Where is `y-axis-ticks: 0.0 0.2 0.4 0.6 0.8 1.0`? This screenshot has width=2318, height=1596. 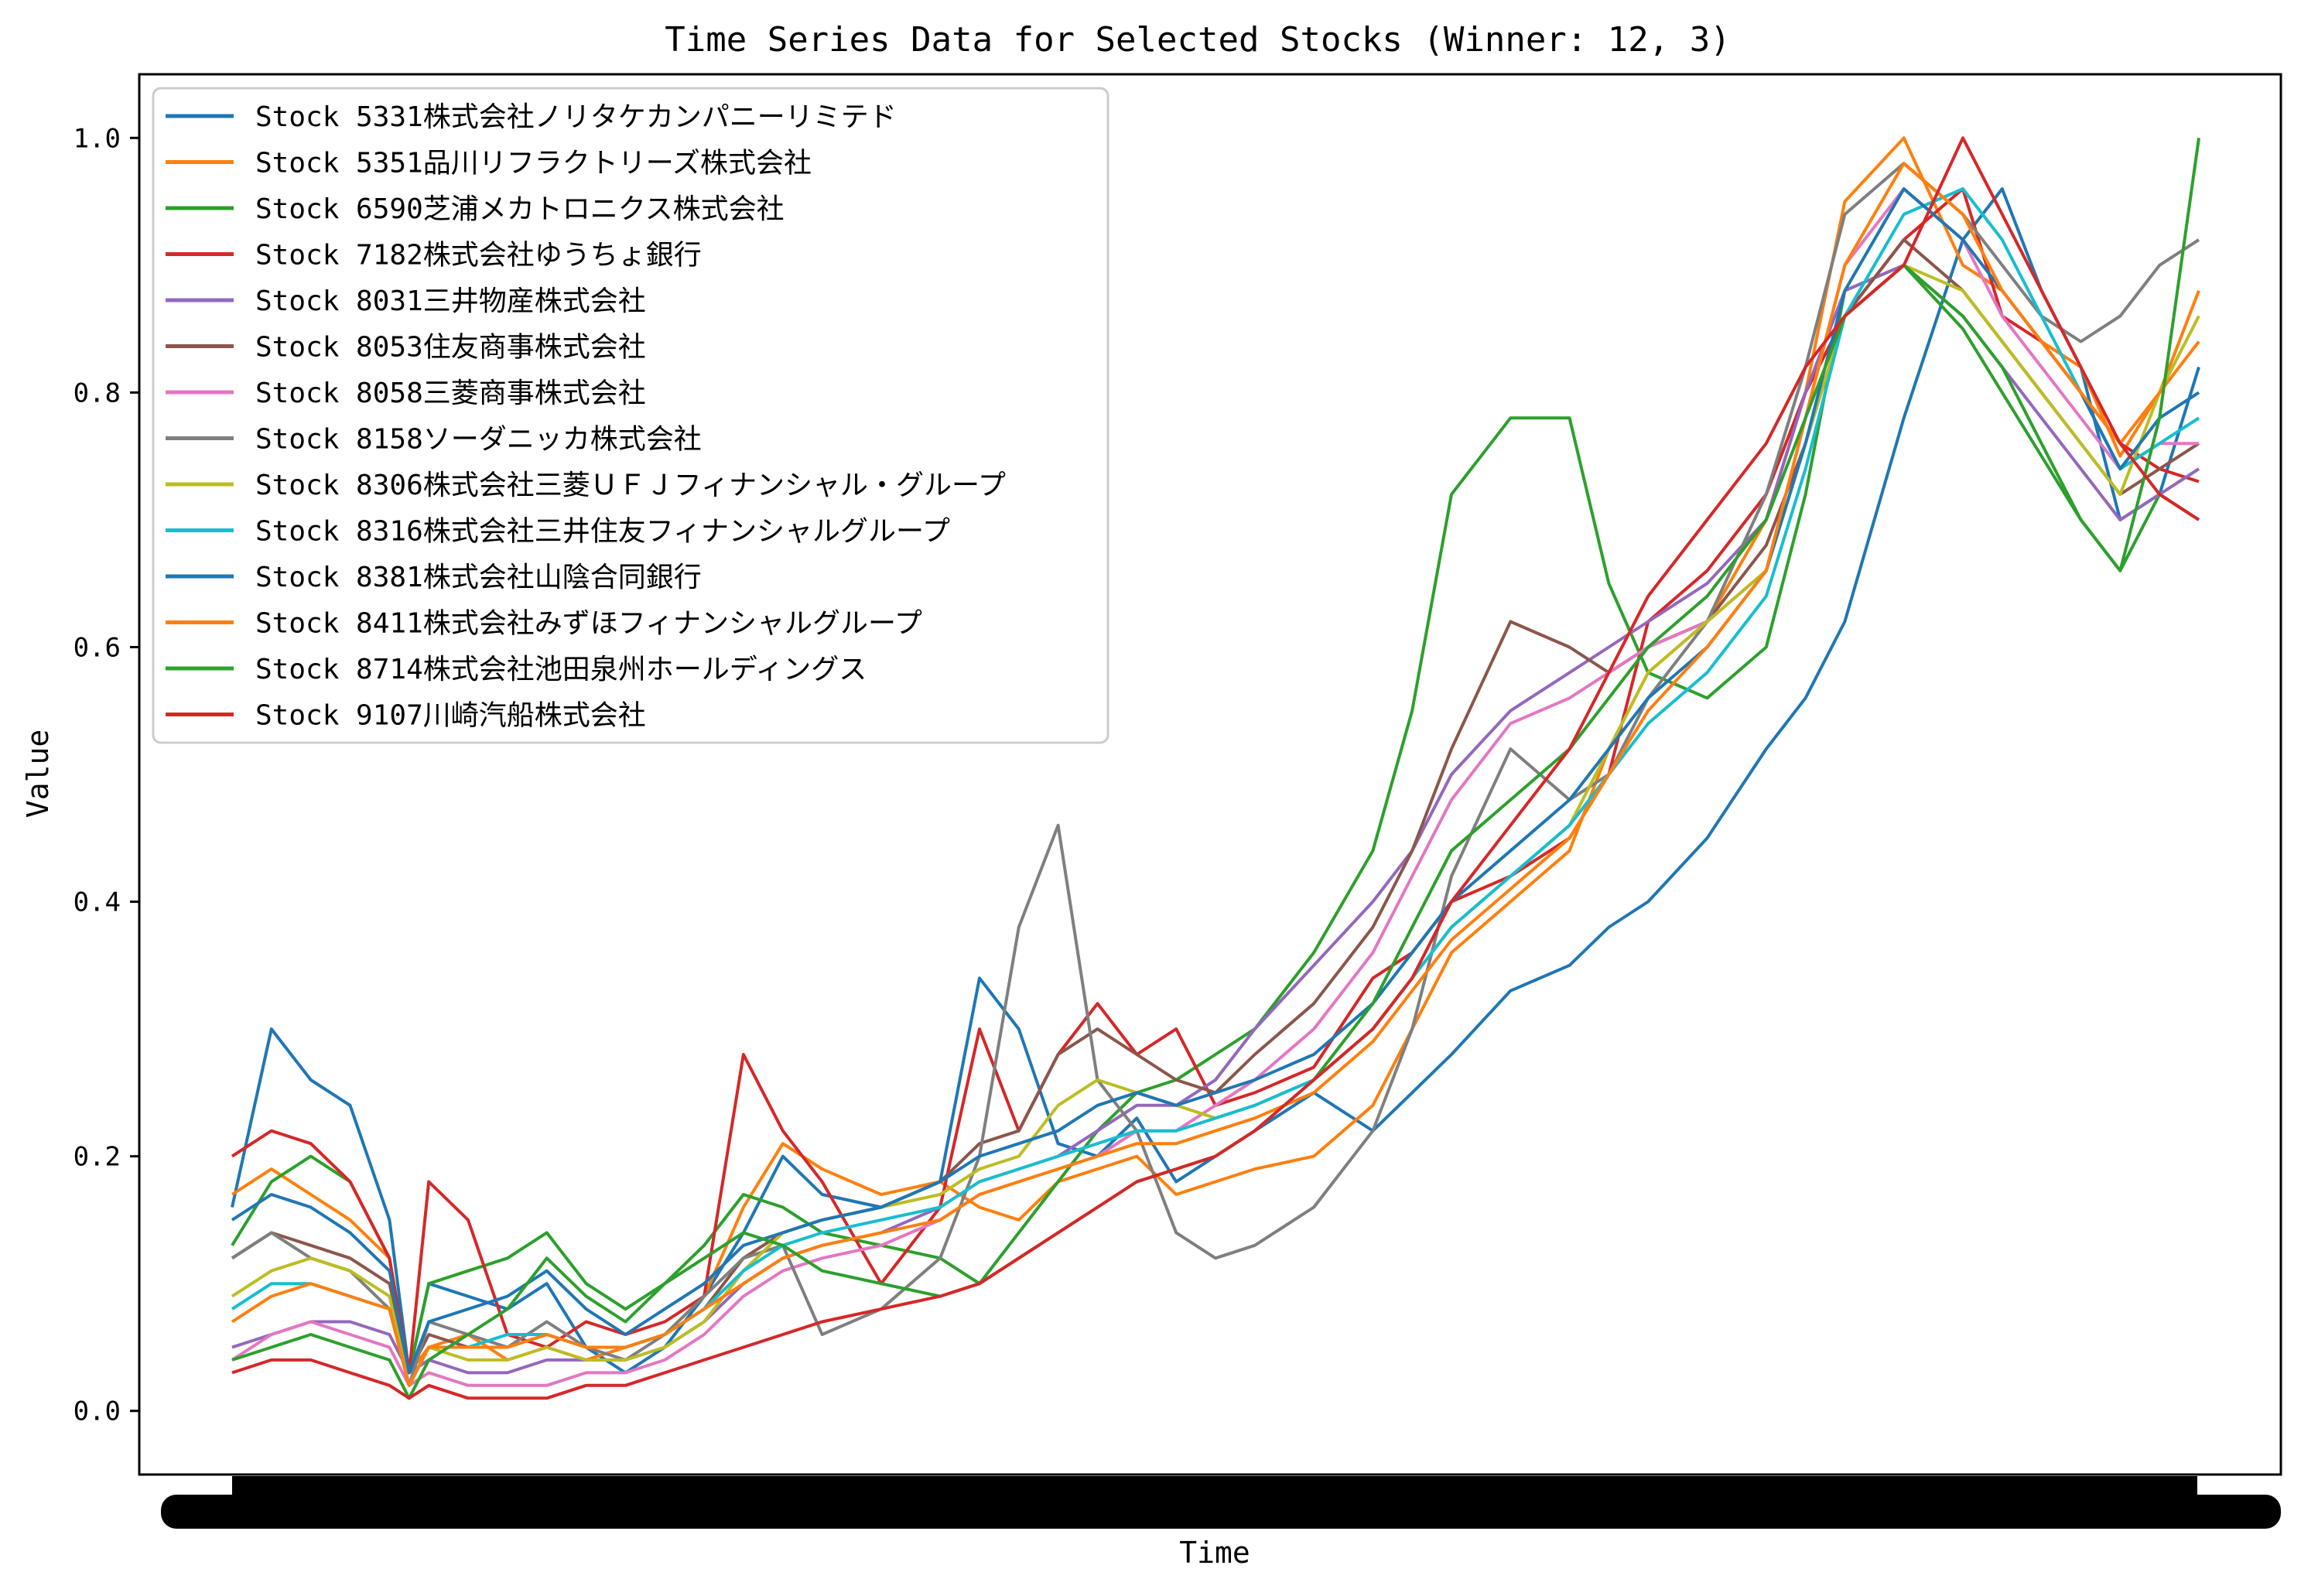 y-axis-ticks: 0.0 0.2 0.4 0.6 0.8 1.0 is located at coordinates (106, 775).